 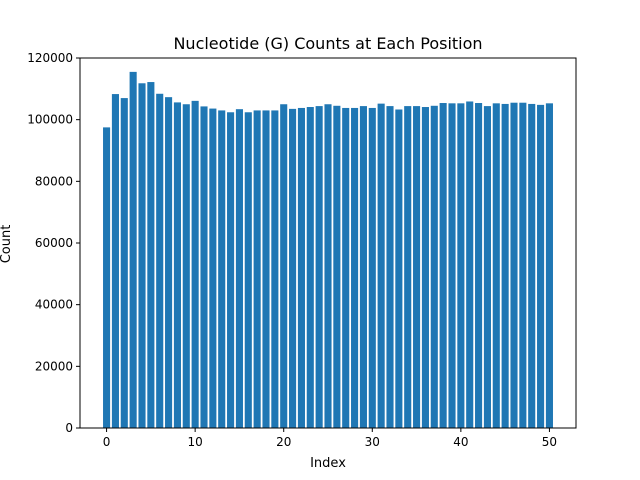 I want to click on y-tick-label-80000: 80000, so click(x=54, y=181).